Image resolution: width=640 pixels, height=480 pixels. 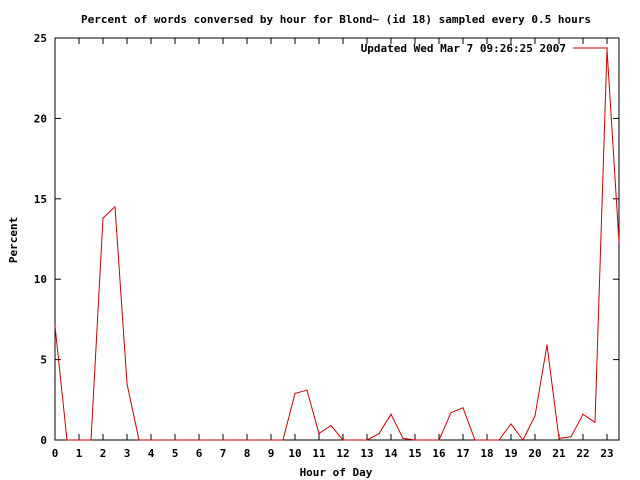 I want to click on x-tick-label: 17, so click(x=462, y=453).